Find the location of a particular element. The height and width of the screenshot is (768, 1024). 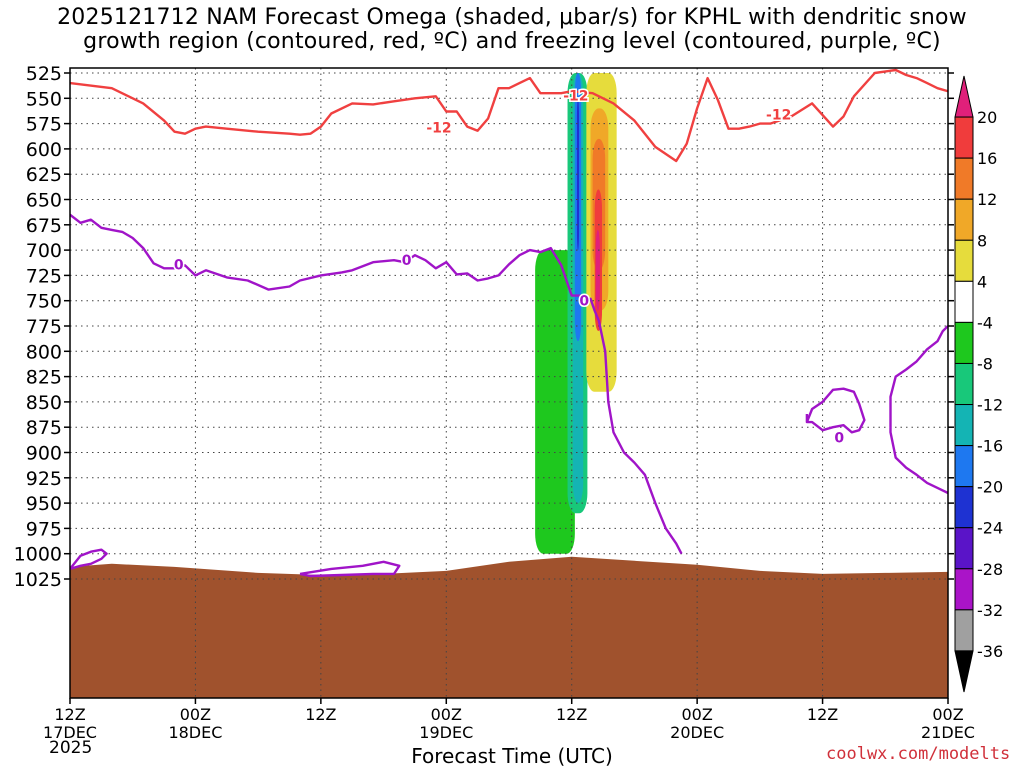

colorbar-label-8: -16 is located at coordinates (990, 446).